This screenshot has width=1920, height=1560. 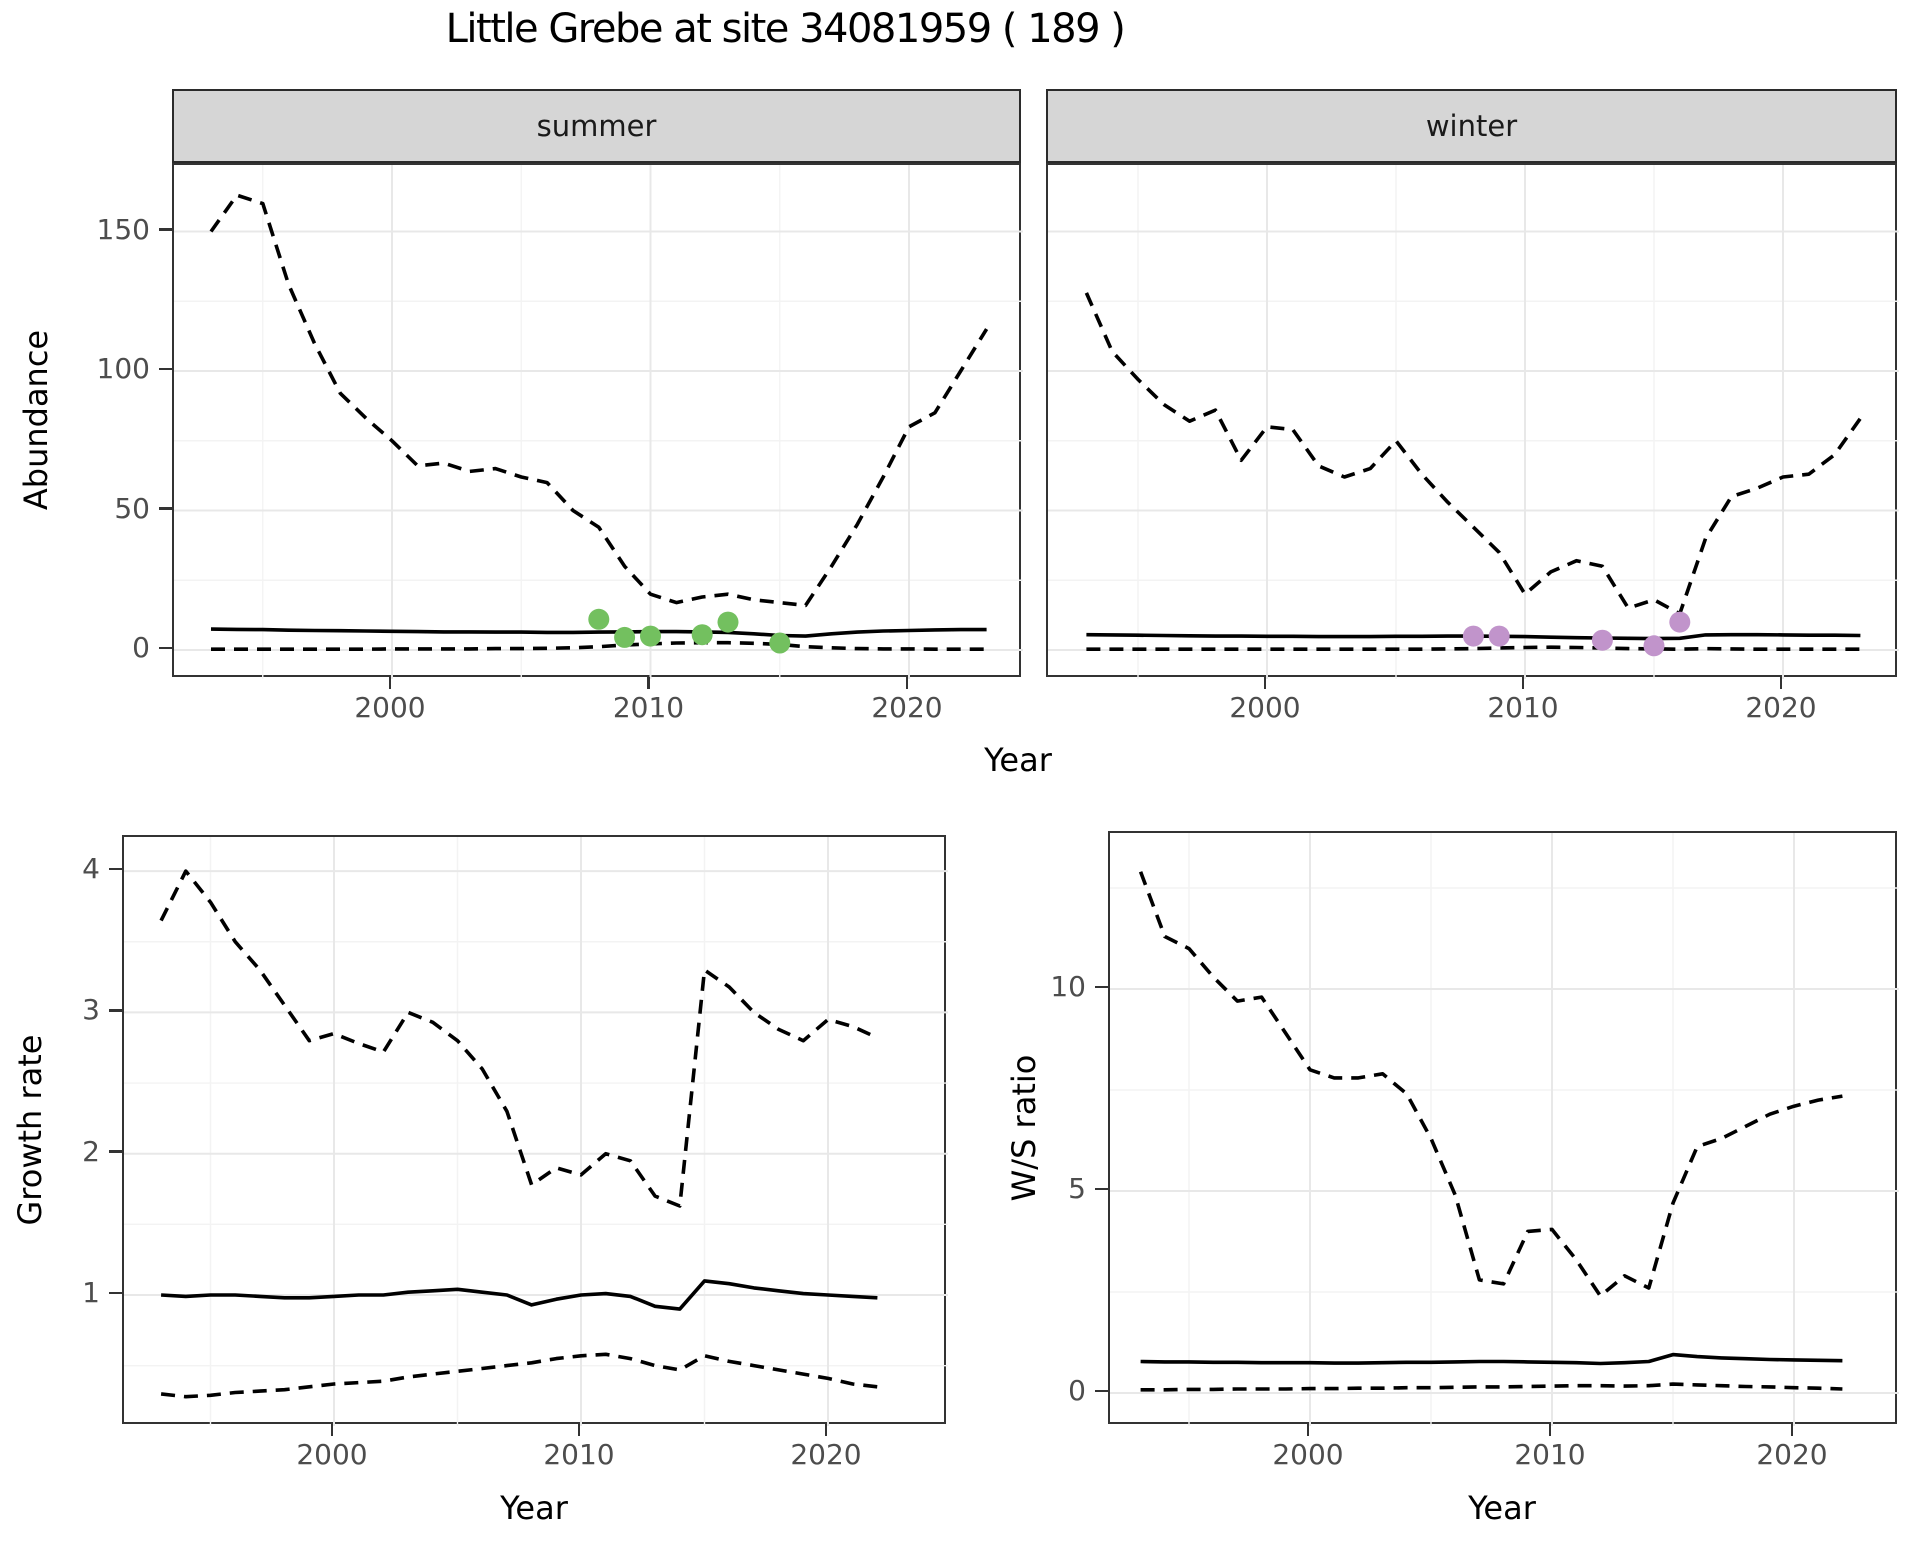 I want to click on growth-x-axis-title: Year, so click(x=534, y=1508).